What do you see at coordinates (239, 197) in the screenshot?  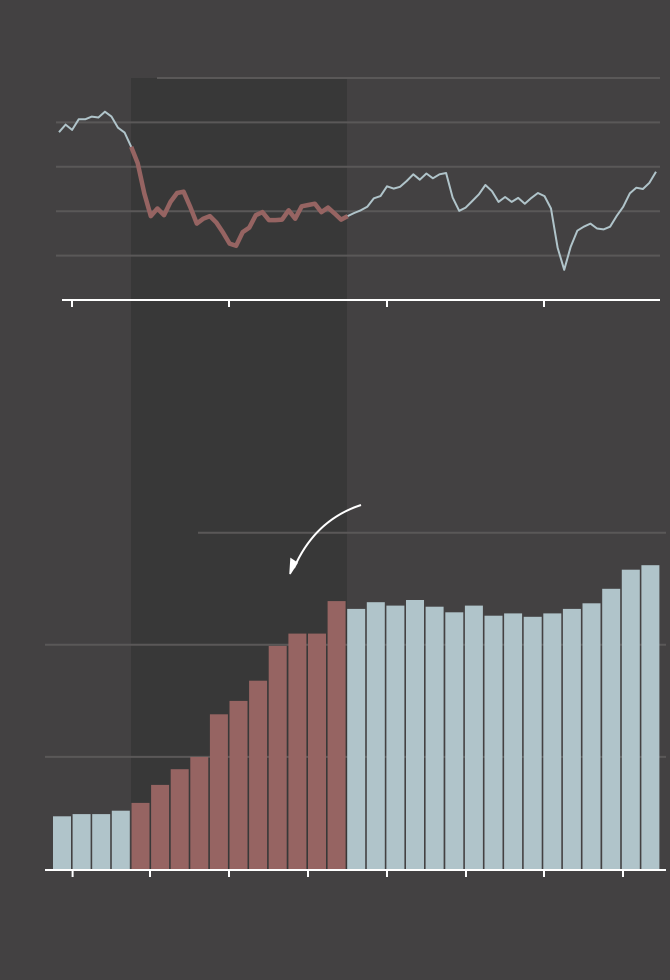 I see `line-series-highlight` at bounding box center [239, 197].